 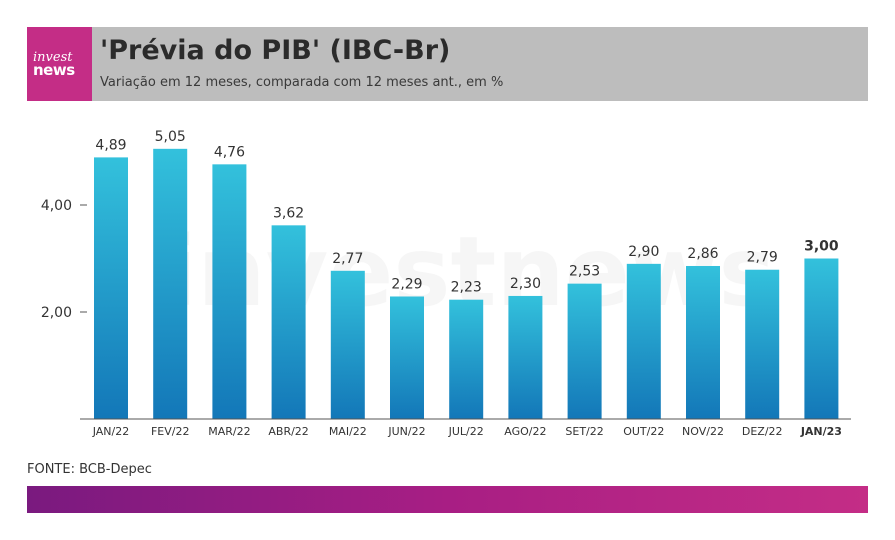 What do you see at coordinates (56, 206) in the screenshot?
I see `y-tick-label: 4,00` at bounding box center [56, 206].